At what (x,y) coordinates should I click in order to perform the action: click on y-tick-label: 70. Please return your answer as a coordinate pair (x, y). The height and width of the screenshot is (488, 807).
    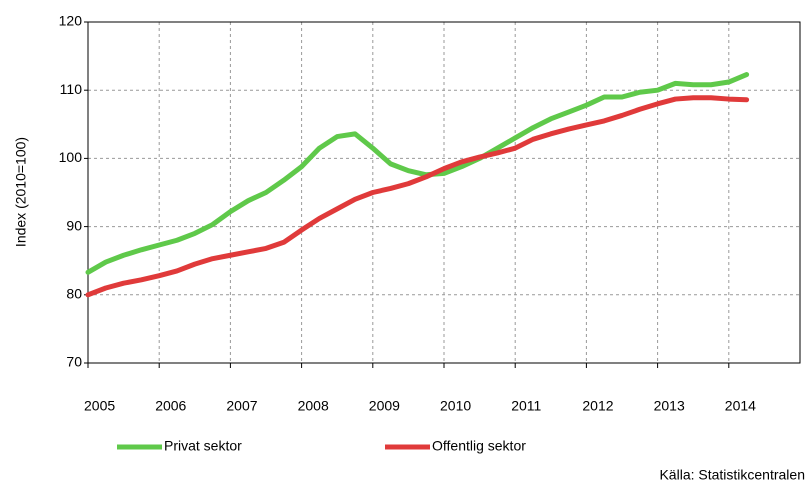
    Looking at the image, I should click on (74, 362).